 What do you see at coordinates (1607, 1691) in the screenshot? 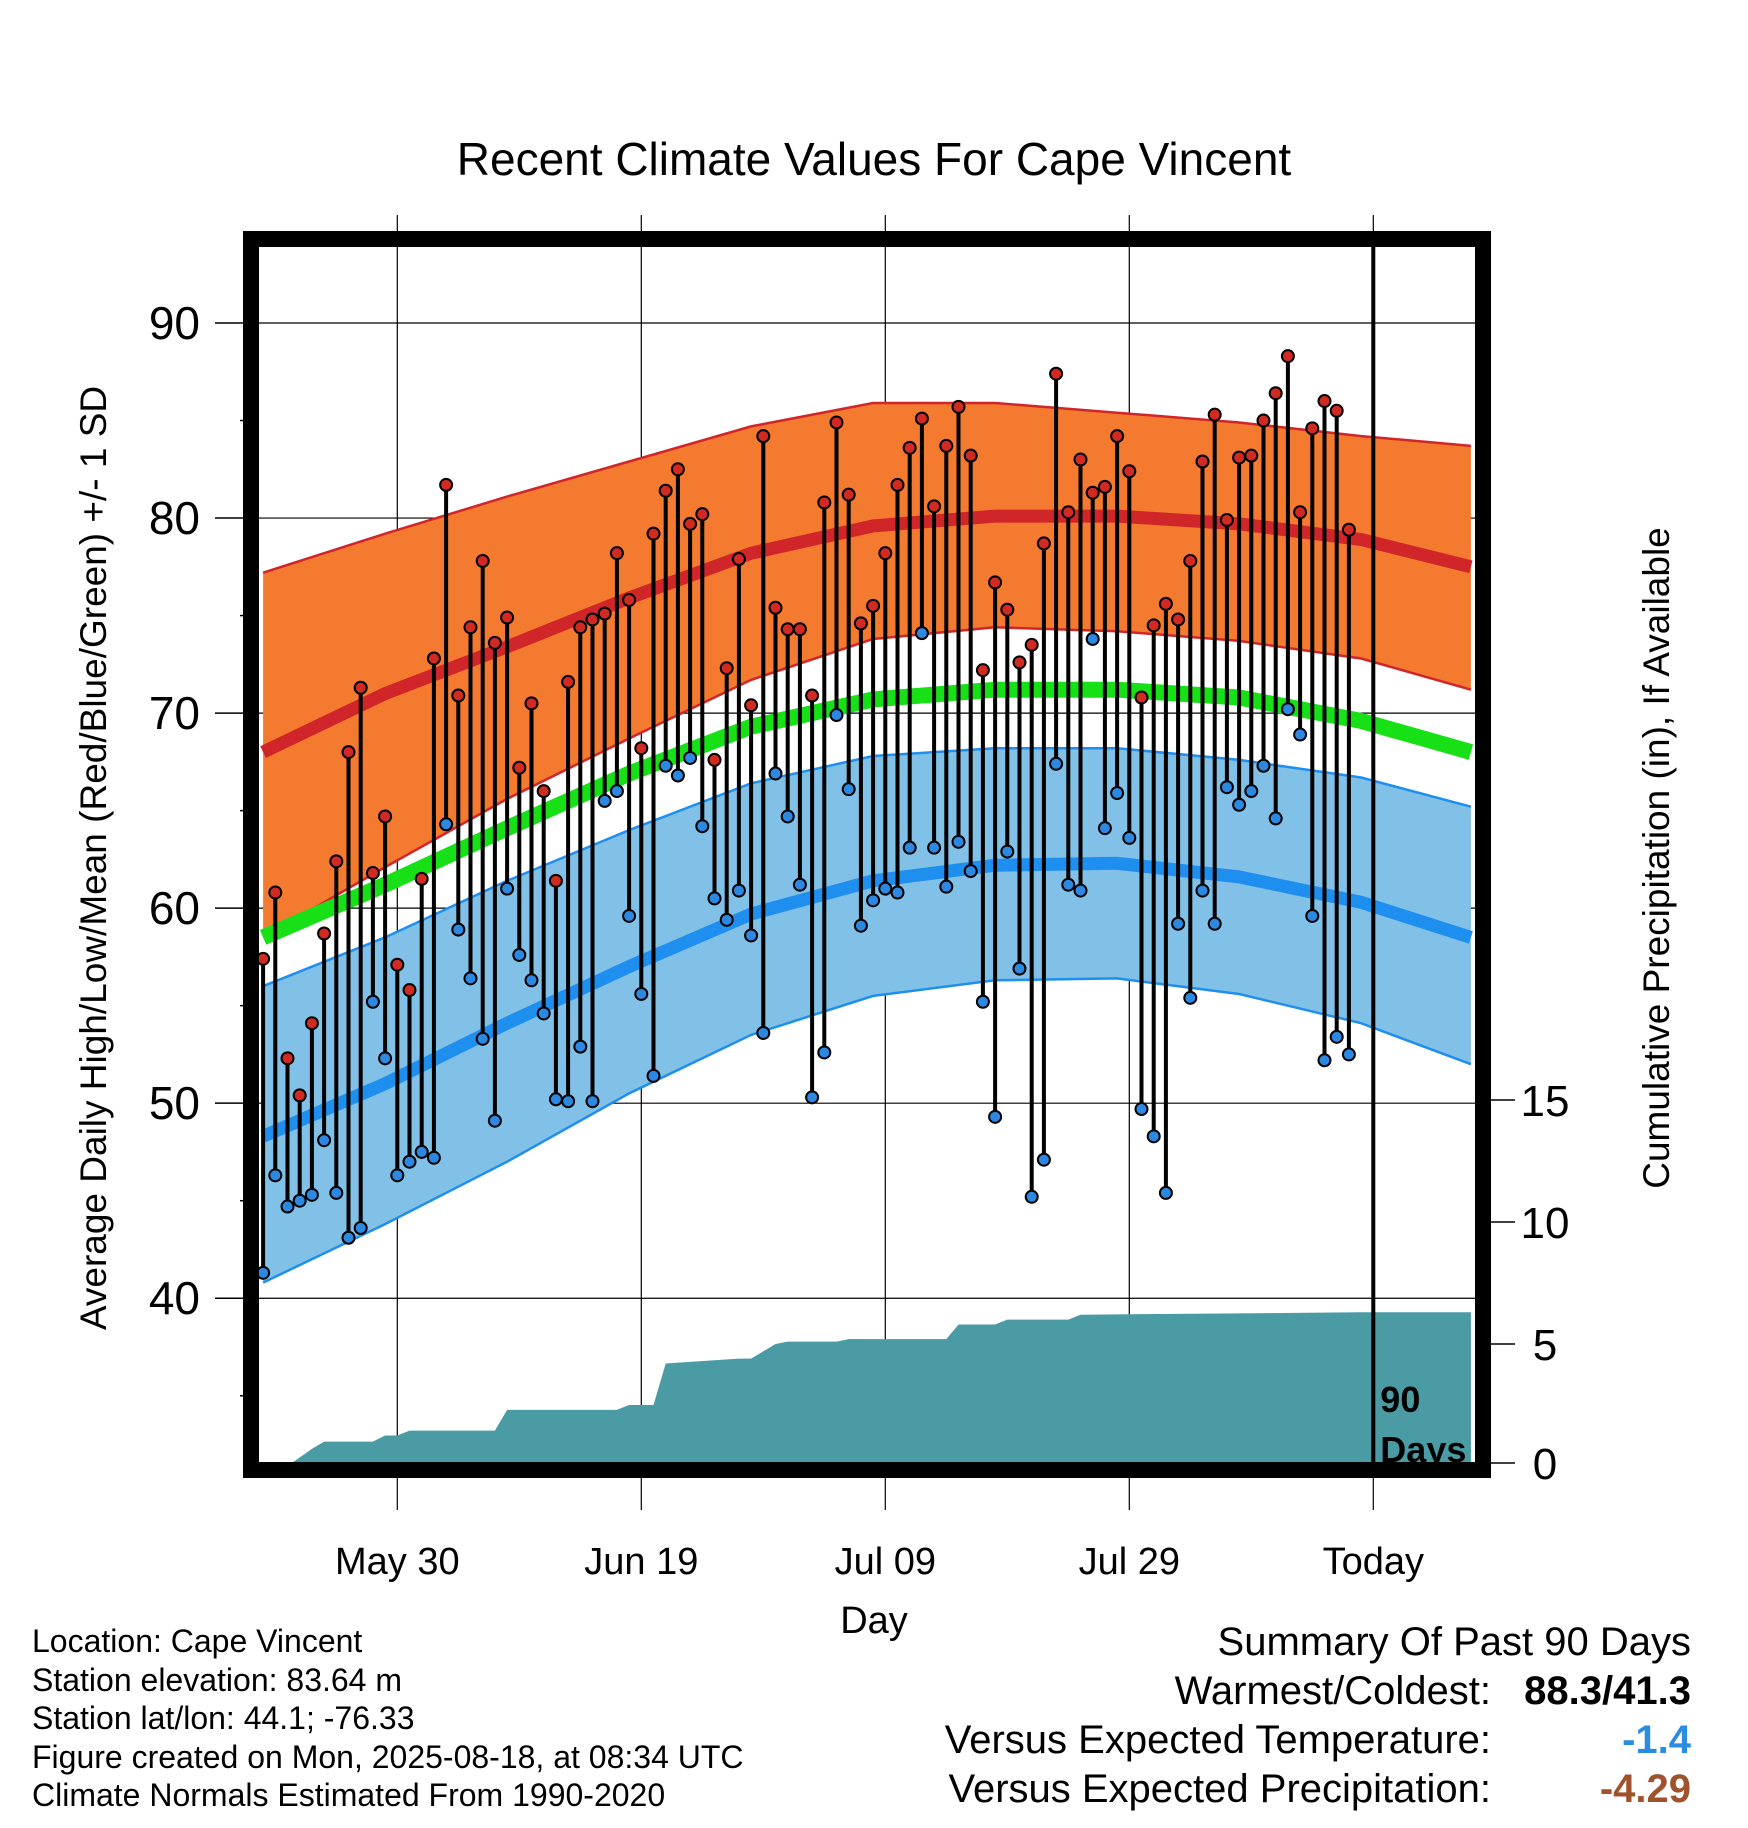
I see `warm-cold-value: 88.3/41.3` at bounding box center [1607, 1691].